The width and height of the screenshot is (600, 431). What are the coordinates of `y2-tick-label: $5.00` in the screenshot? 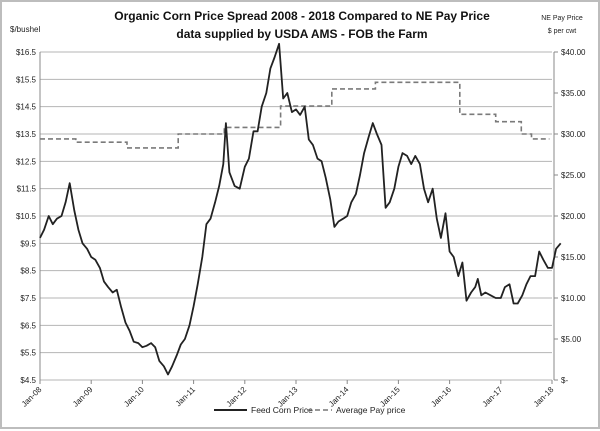 It's located at (571, 339).